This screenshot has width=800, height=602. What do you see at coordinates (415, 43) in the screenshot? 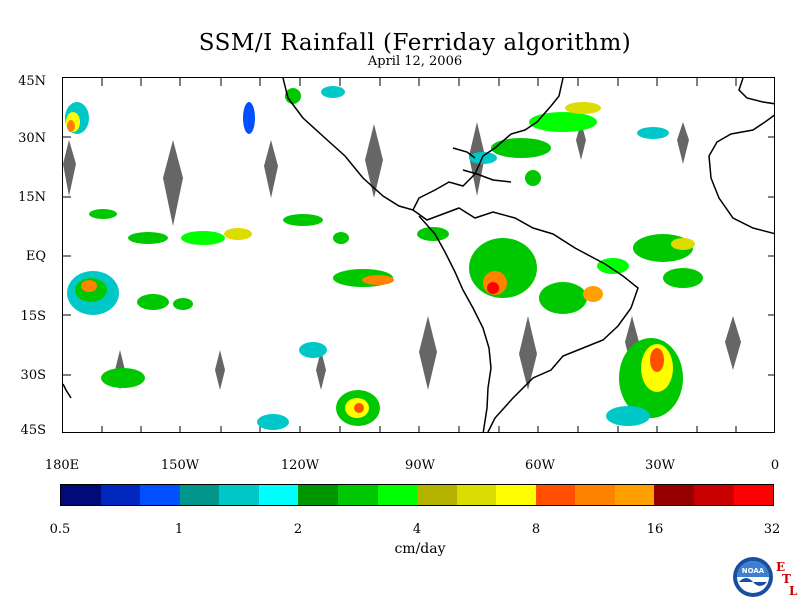
I see `map-title: SSM/I Rainfall (Ferriday algorithm)` at bounding box center [415, 43].